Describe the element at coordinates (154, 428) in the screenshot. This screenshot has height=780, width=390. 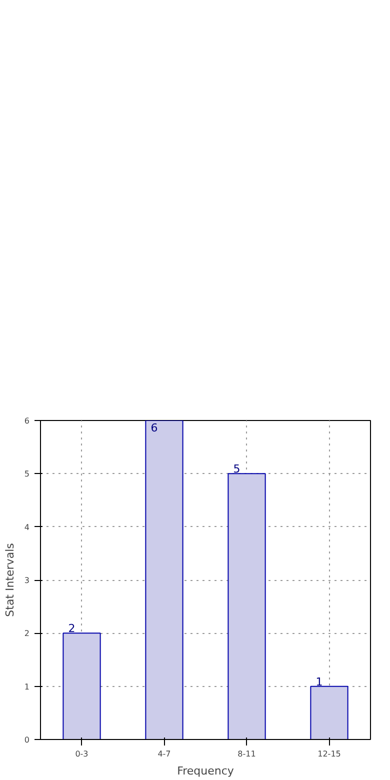
I see `data-label: 6` at that location.